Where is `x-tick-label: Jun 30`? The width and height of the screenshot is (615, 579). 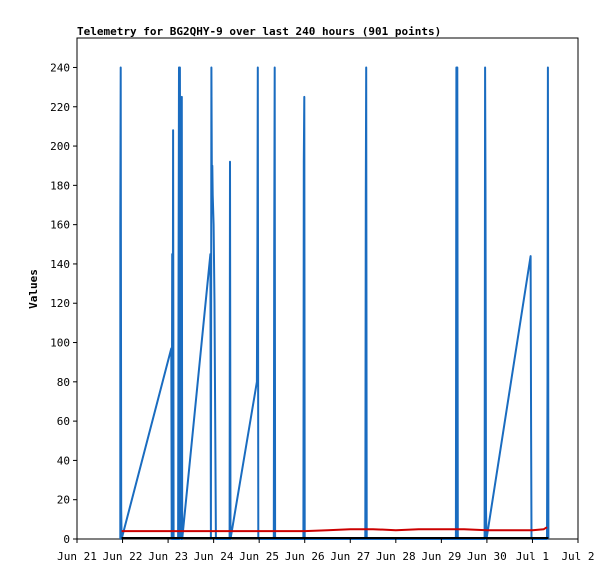
x-tick-label: Jun 30 is located at coordinates (487, 556).